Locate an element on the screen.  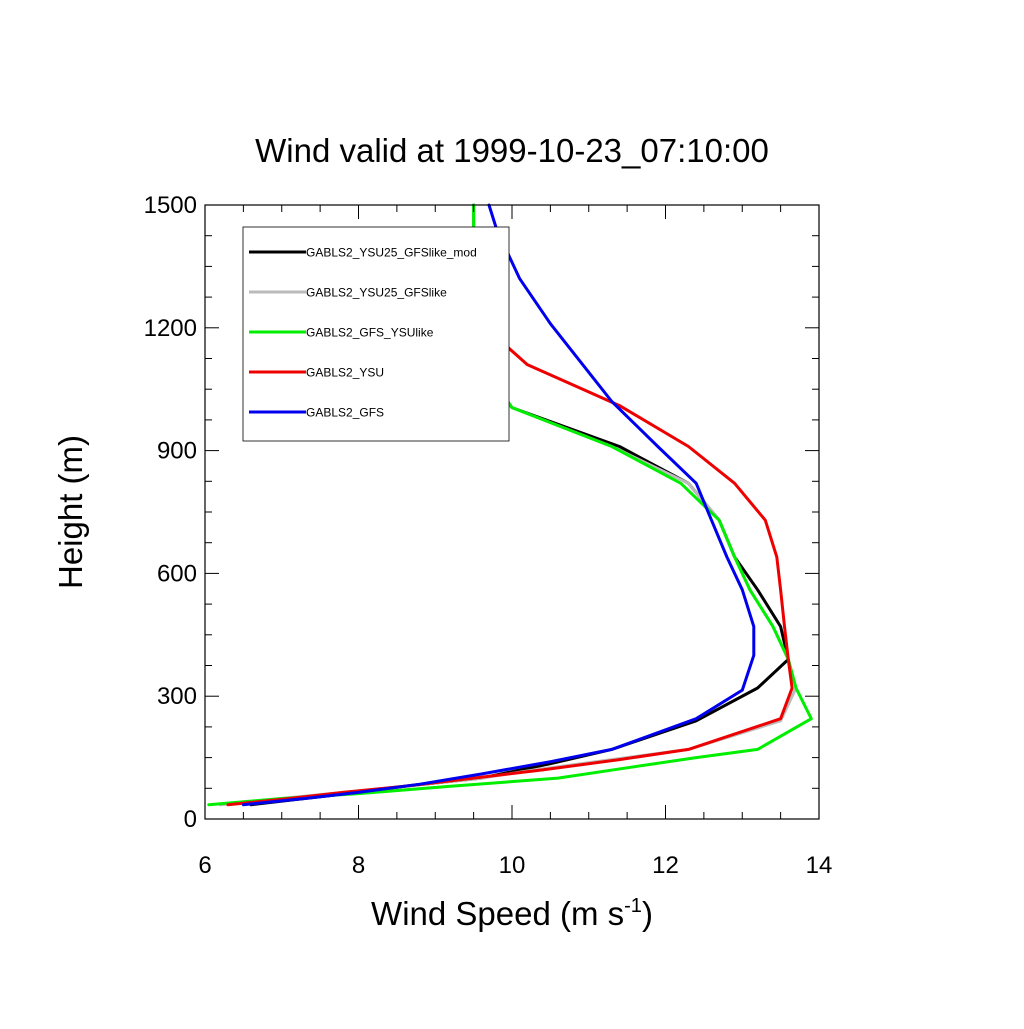
x-tick-label: 14 is located at coordinates (819, 865).